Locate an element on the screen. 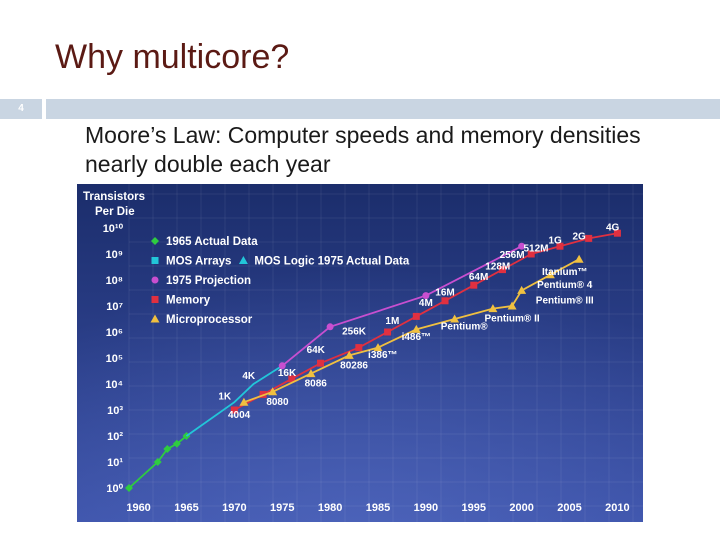 The width and height of the screenshot is (720, 540). x-tick-label: 1985 is located at coordinates (378, 508).